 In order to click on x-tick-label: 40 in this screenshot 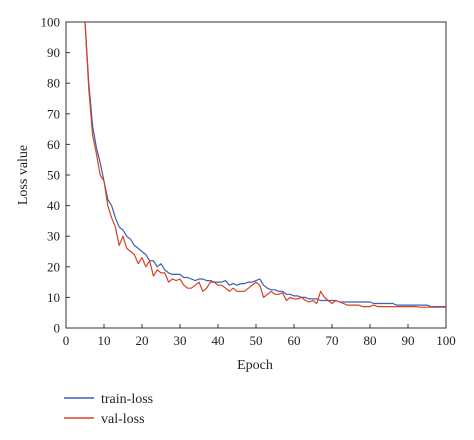, I will do `click(218, 340)`.